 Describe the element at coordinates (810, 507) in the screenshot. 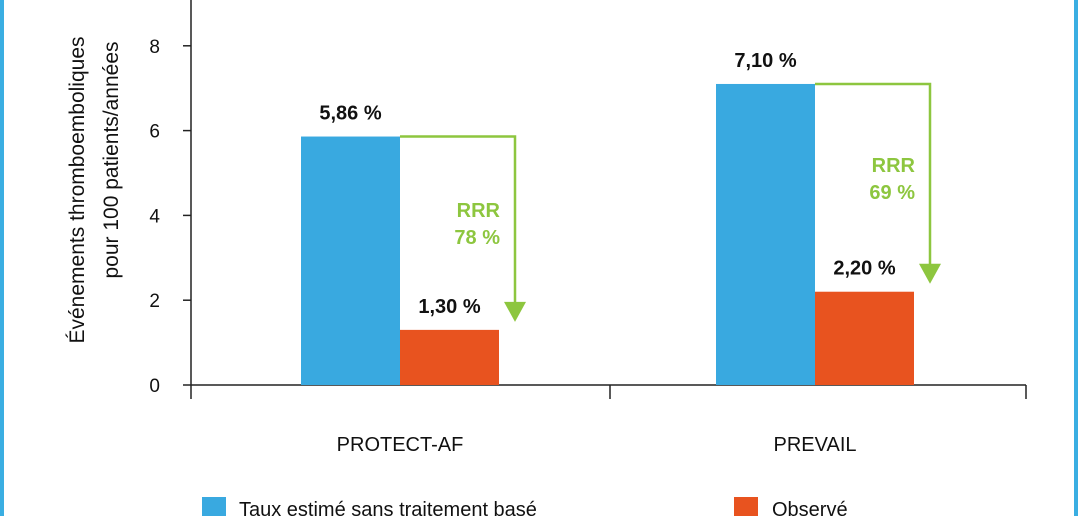

I see `legend-label: Observé` at that location.